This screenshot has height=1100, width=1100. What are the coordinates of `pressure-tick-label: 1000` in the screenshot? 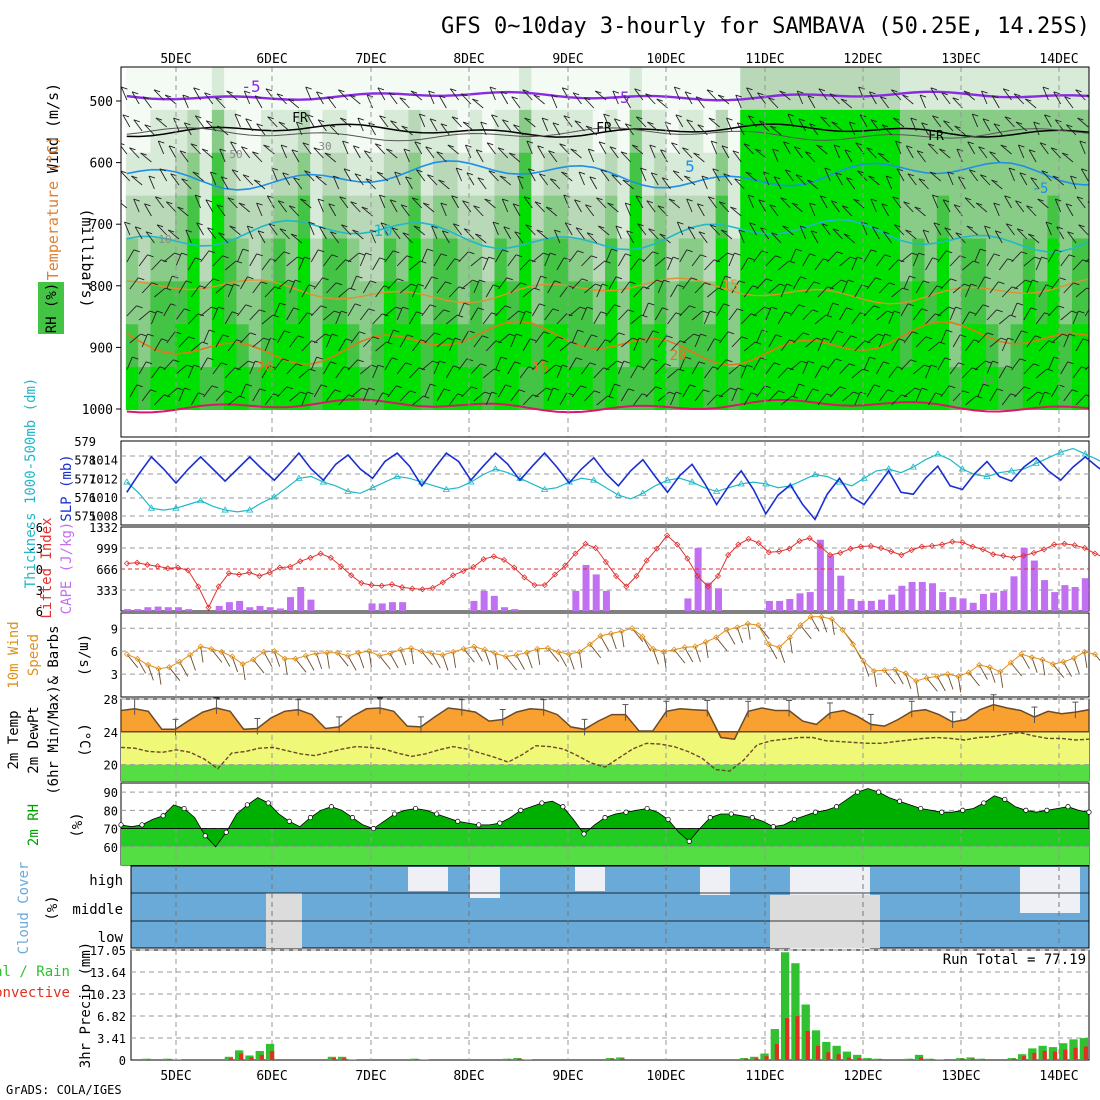 It's located at (97, 410).